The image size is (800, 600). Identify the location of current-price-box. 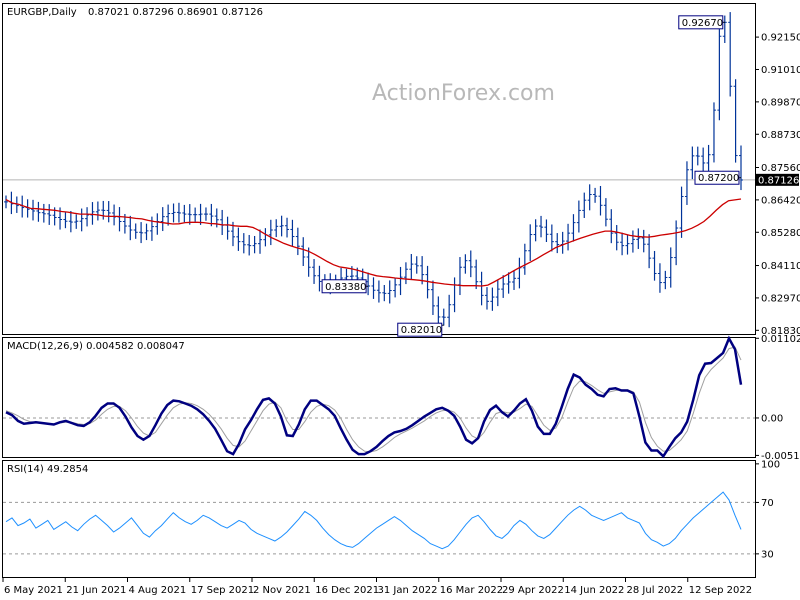
(777, 179).